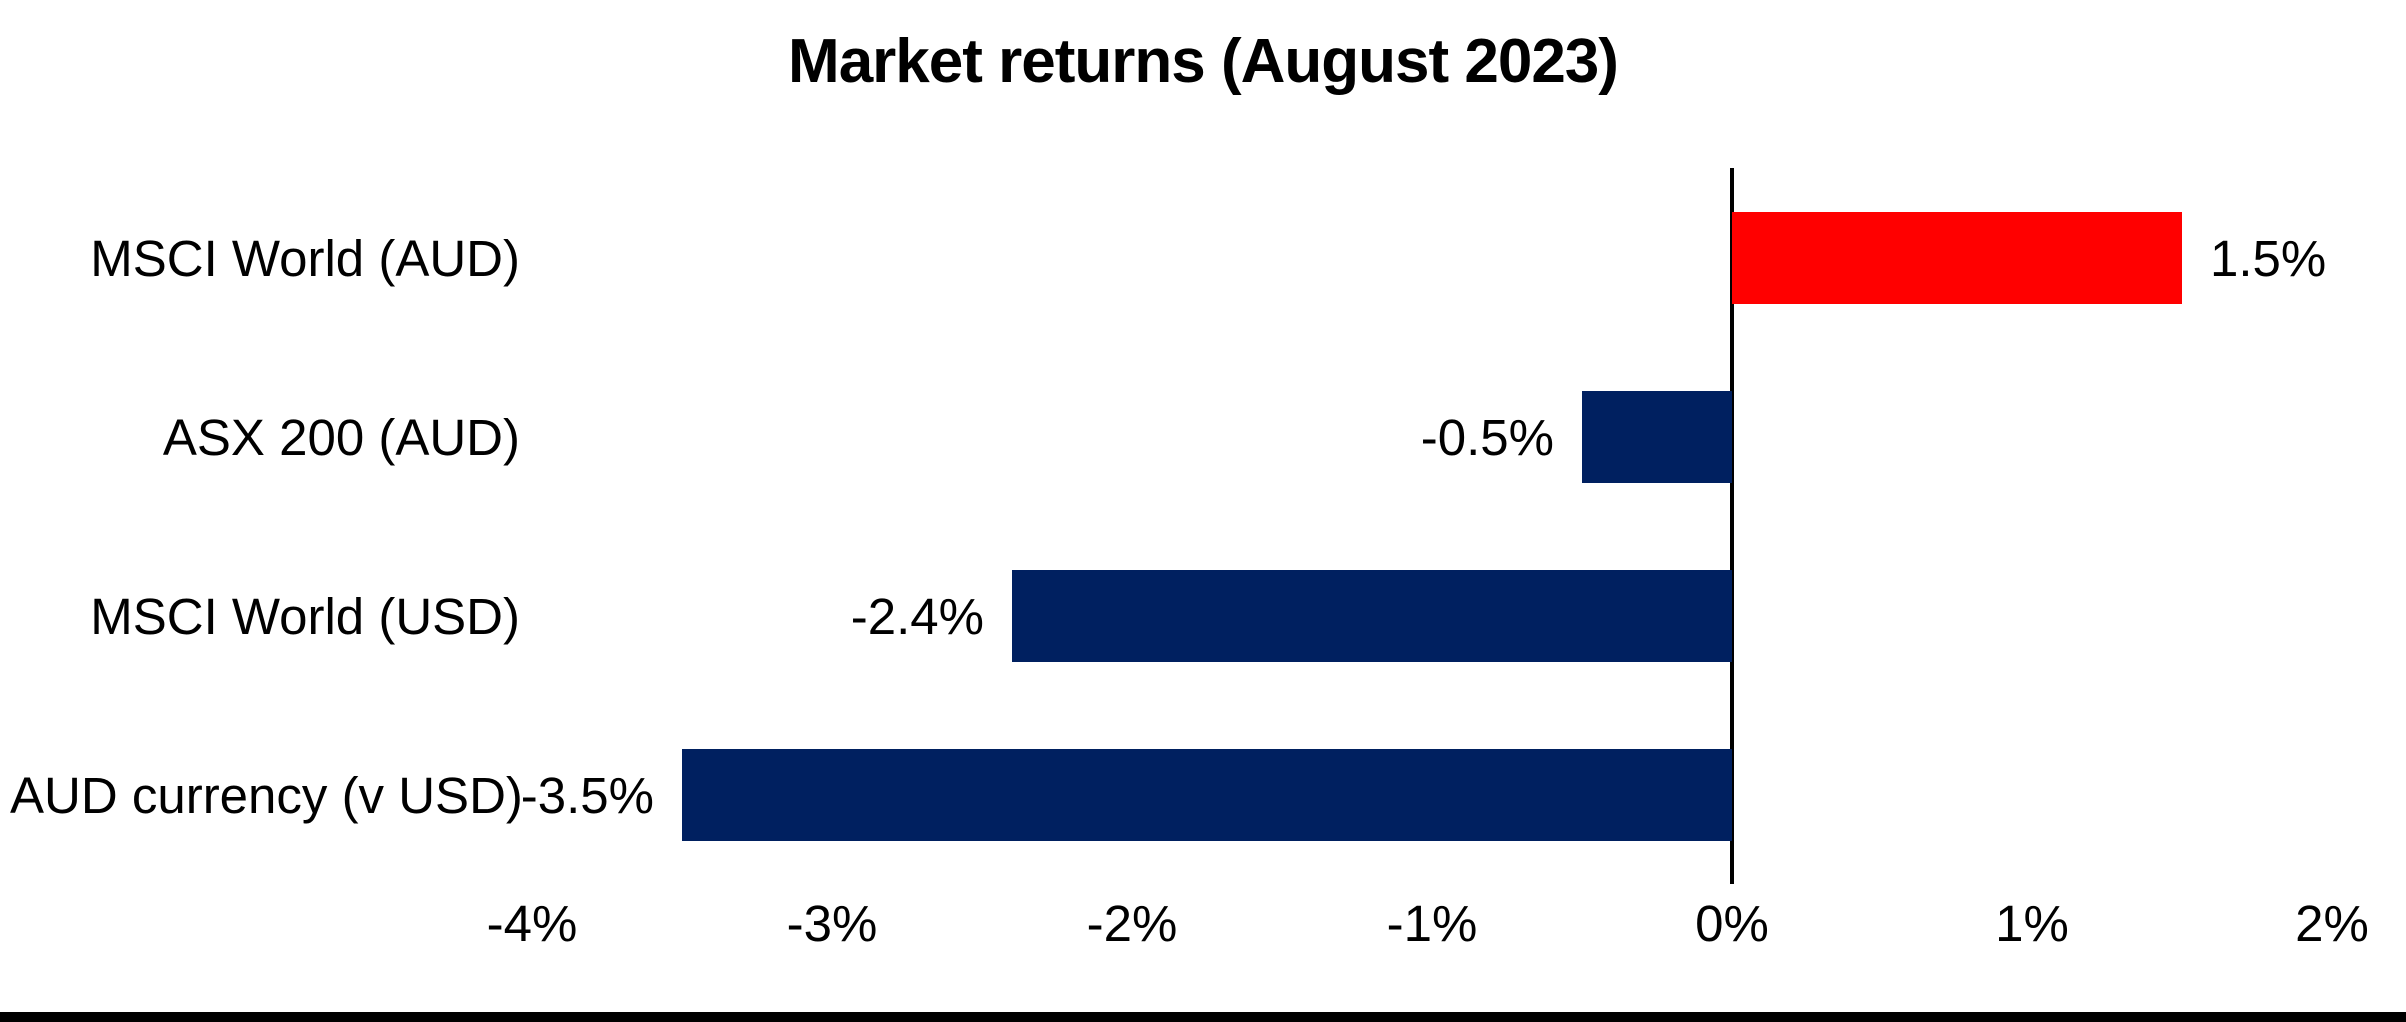  I want to click on zero-axis-line, so click(1732, 526).